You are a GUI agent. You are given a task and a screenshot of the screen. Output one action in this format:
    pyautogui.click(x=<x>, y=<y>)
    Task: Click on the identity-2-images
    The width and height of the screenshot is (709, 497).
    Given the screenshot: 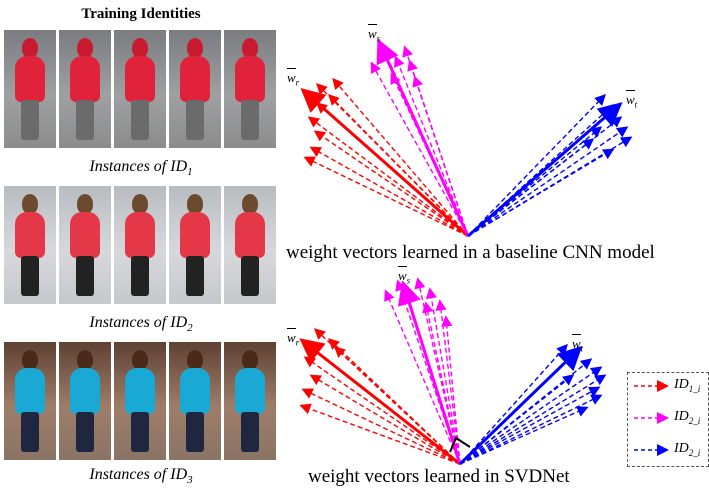 What is the action you would take?
    pyautogui.click(x=140, y=245)
    